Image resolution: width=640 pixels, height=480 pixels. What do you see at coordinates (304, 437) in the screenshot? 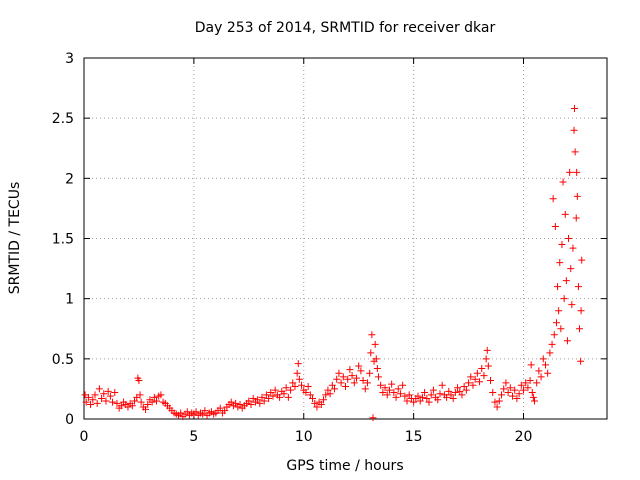
I see `x-tick-label: 10` at bounding box center [304, 437].